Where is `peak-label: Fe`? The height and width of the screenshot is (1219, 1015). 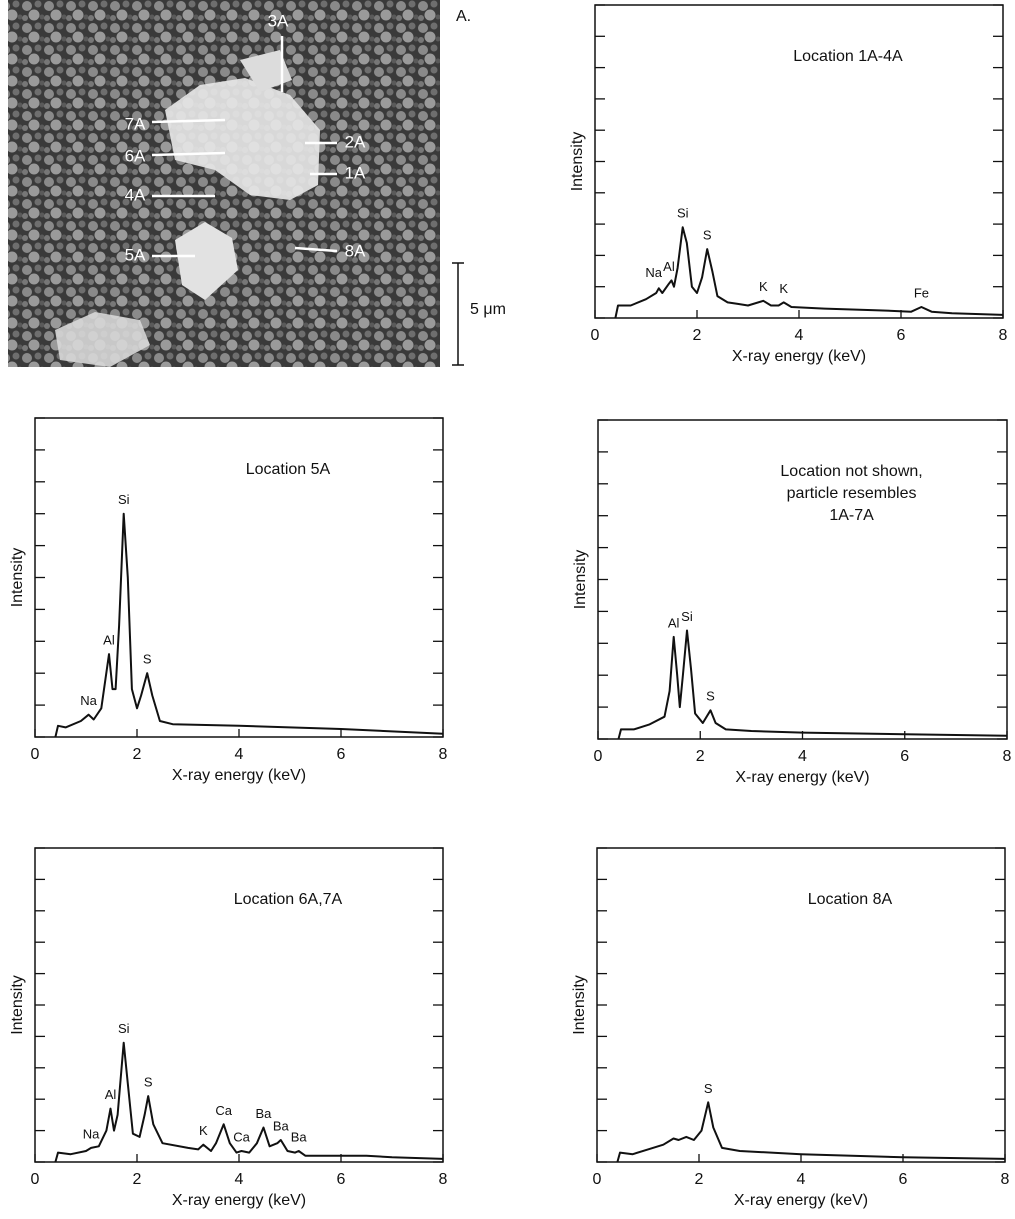 peak-label: Fe is located at coordinates (921, 292).